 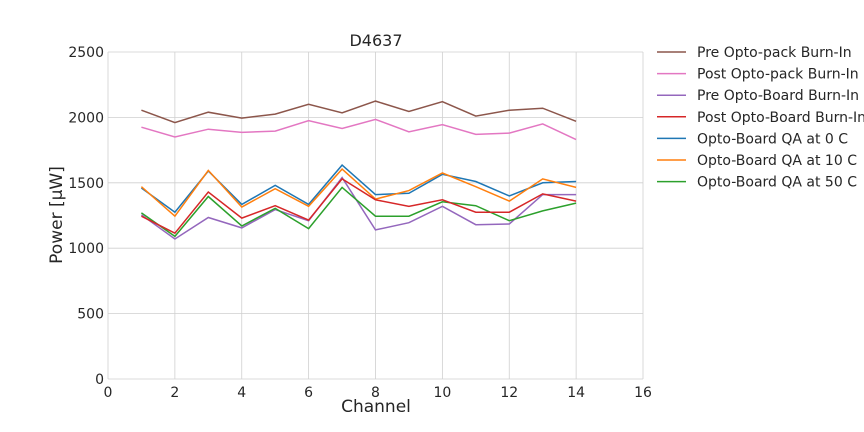 What do you see at coordinates (308, 393) in the screenshot?
I see `x-tick-label: 6` at bounding box center [308, 393].